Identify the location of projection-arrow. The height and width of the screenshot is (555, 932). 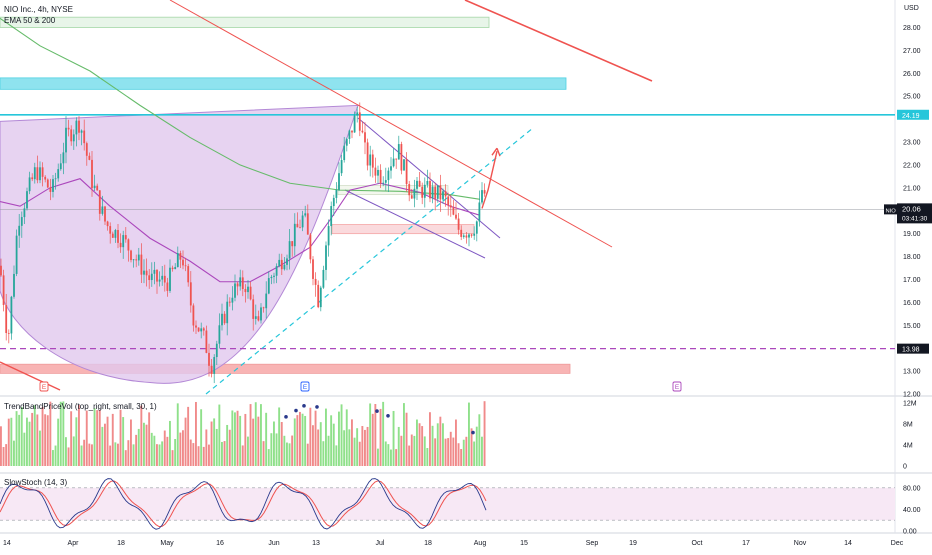
(489, 180).